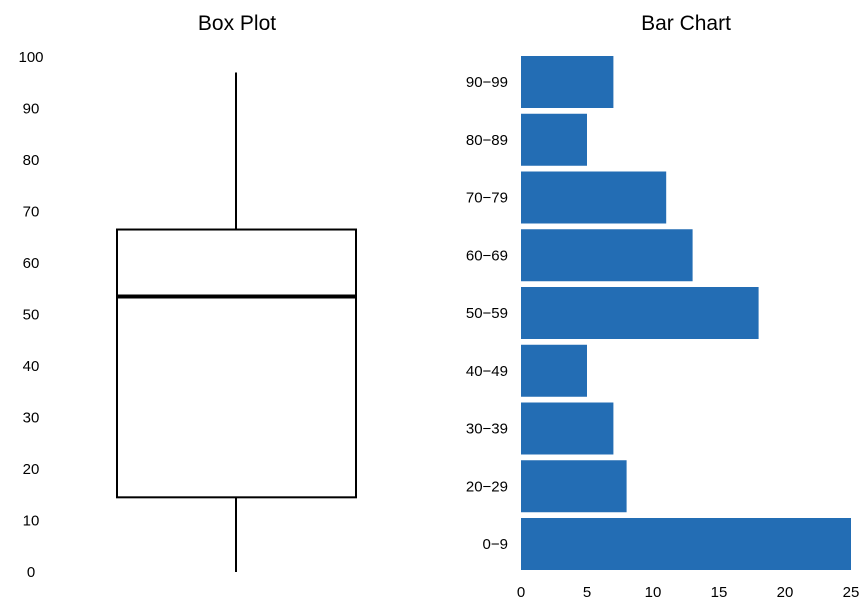 Image resolution: width=862 pixels, height=600 pixels. I want to click on bar-chart-x-tick-label: 5, so click(587, 592).